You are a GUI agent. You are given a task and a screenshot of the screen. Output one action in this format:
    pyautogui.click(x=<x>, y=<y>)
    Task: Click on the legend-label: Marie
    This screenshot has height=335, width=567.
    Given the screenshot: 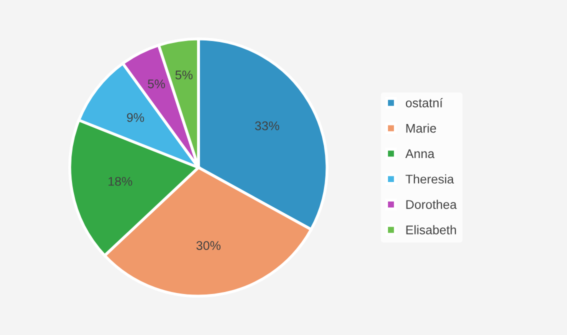 What is the action you would take?
    pyautogui.click(x=421, y=128)
    